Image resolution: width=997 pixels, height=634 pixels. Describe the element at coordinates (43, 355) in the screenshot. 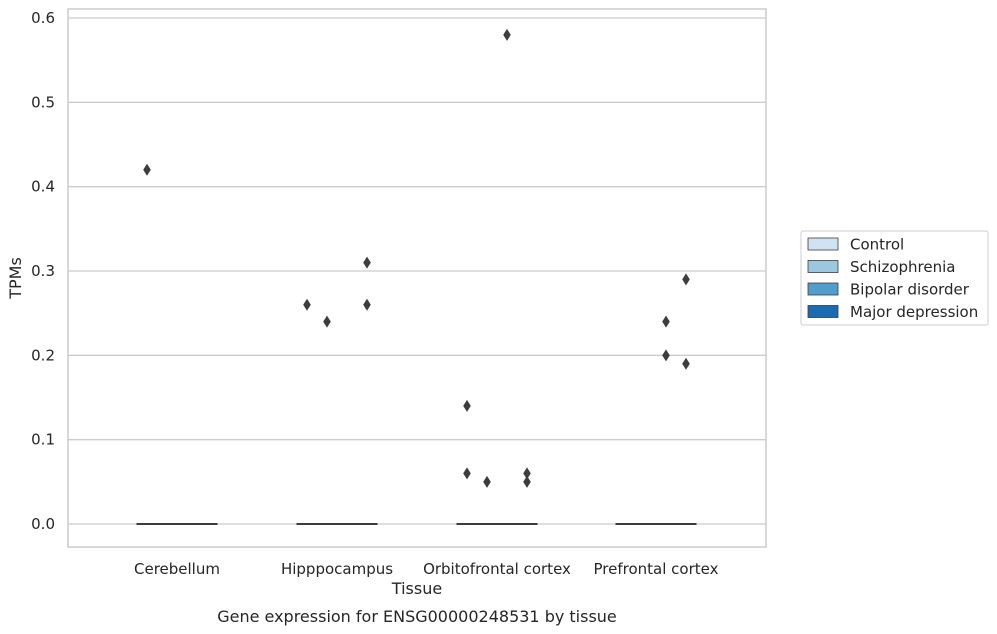

I see `y-tick-label: 0.2` at that location.